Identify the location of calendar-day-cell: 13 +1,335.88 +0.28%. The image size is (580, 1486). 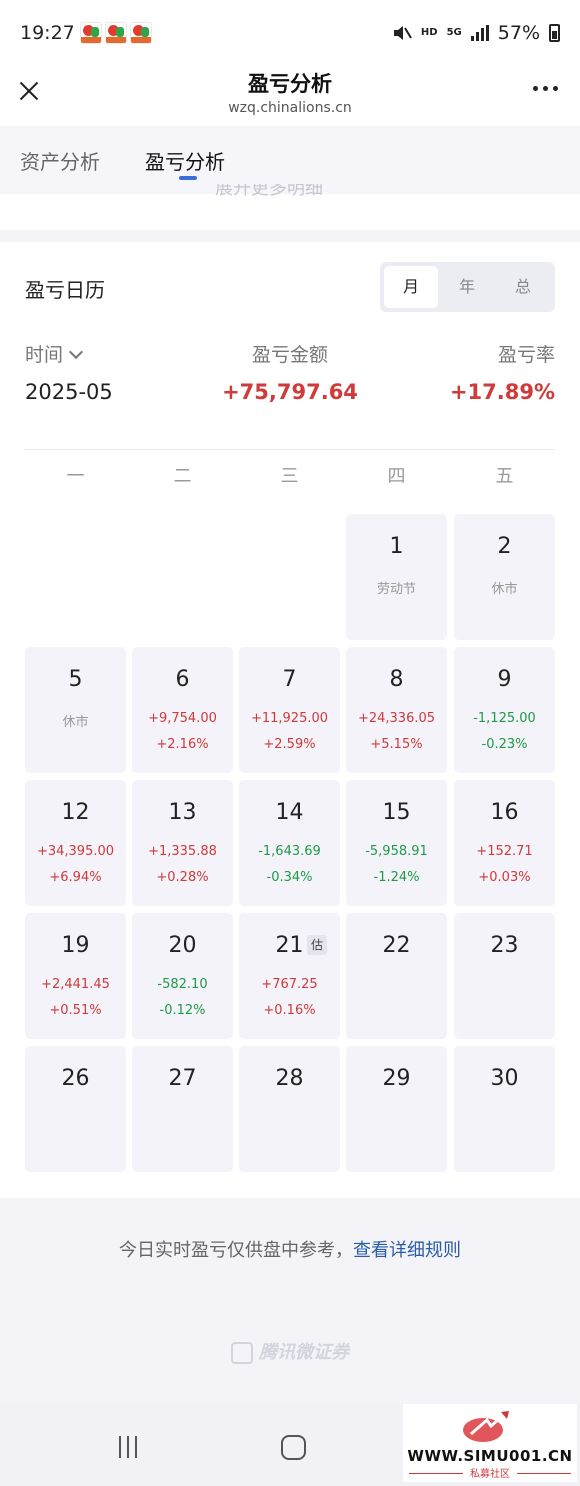
(182, 843).